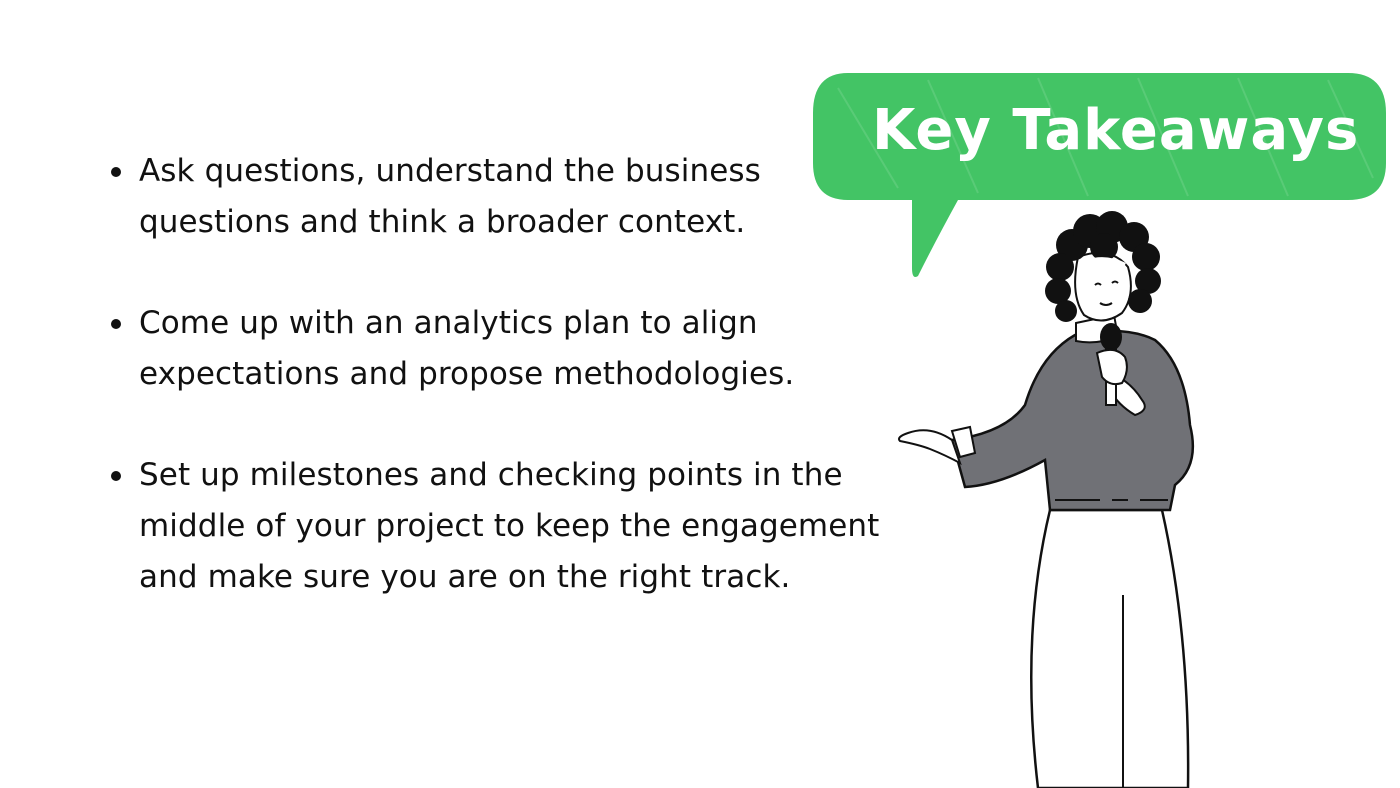 The height and width of the screenshot is (788, 1400). I want to click on speech-bubble: Key Takeaways, so click(1098, 175).